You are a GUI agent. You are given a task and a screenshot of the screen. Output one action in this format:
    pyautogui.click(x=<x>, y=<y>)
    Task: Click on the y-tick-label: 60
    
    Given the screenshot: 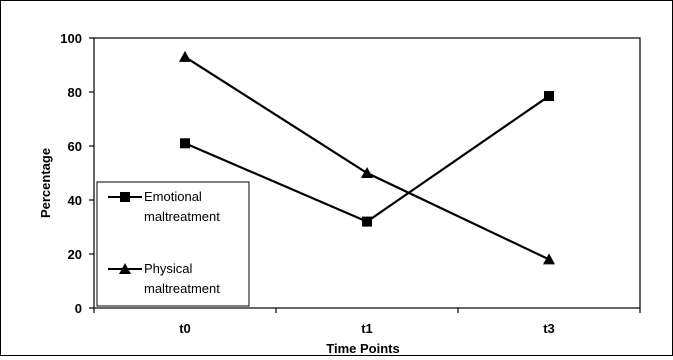 What is the action you would take?
    pyautogui.click(x=75, y=146)
    